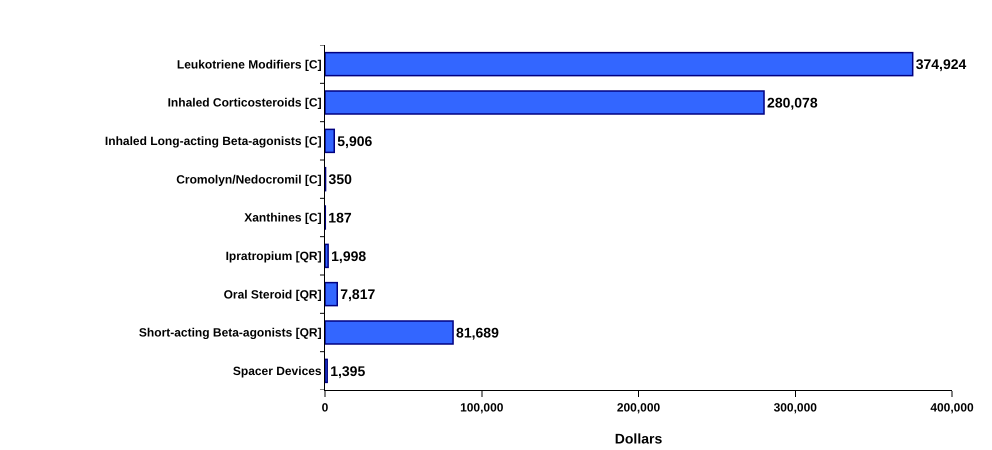 The width and height of the screenshot is (992, 450). What do you see at coordinates (249, 179) in the screenshot?
I see `y-tick-label: Cromolyn/Nedocromil [C]` at bounding box center [249, 179].